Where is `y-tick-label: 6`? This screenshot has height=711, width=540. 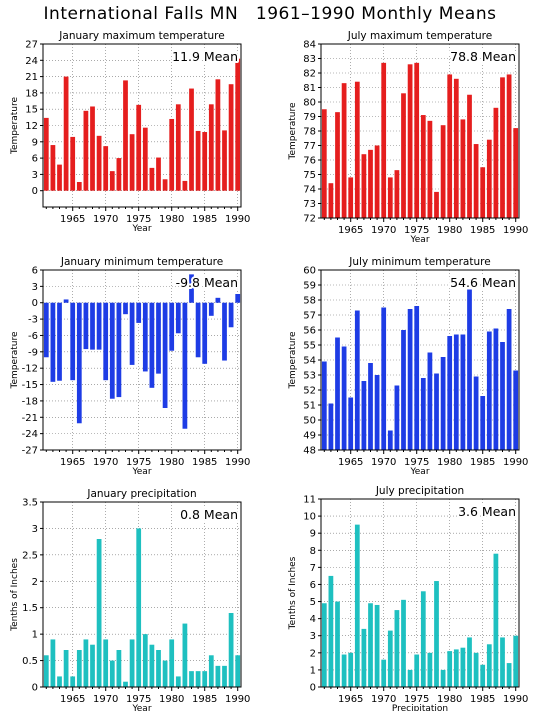 y-tick-label: 6 is located at coordinates (313, 585).